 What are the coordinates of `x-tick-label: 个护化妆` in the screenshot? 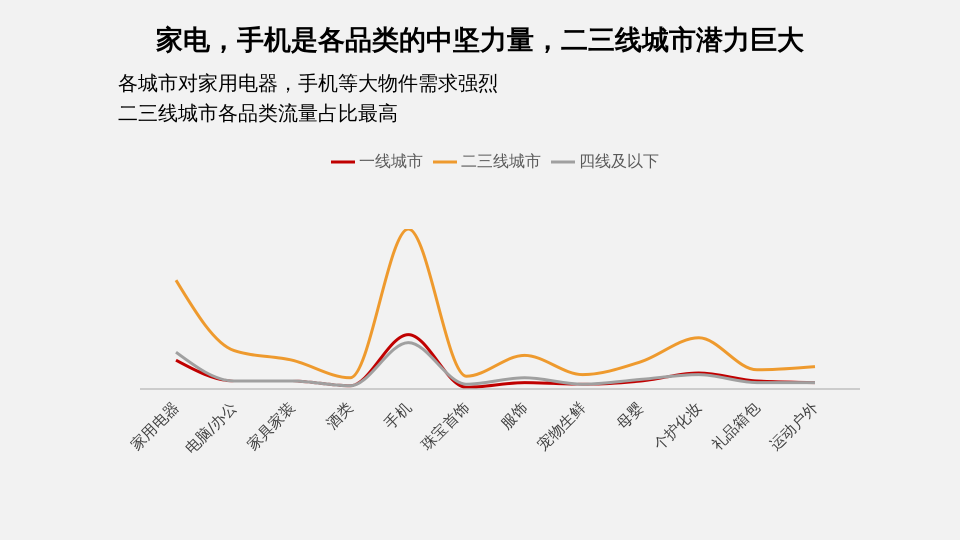 It's located at (678, 426).